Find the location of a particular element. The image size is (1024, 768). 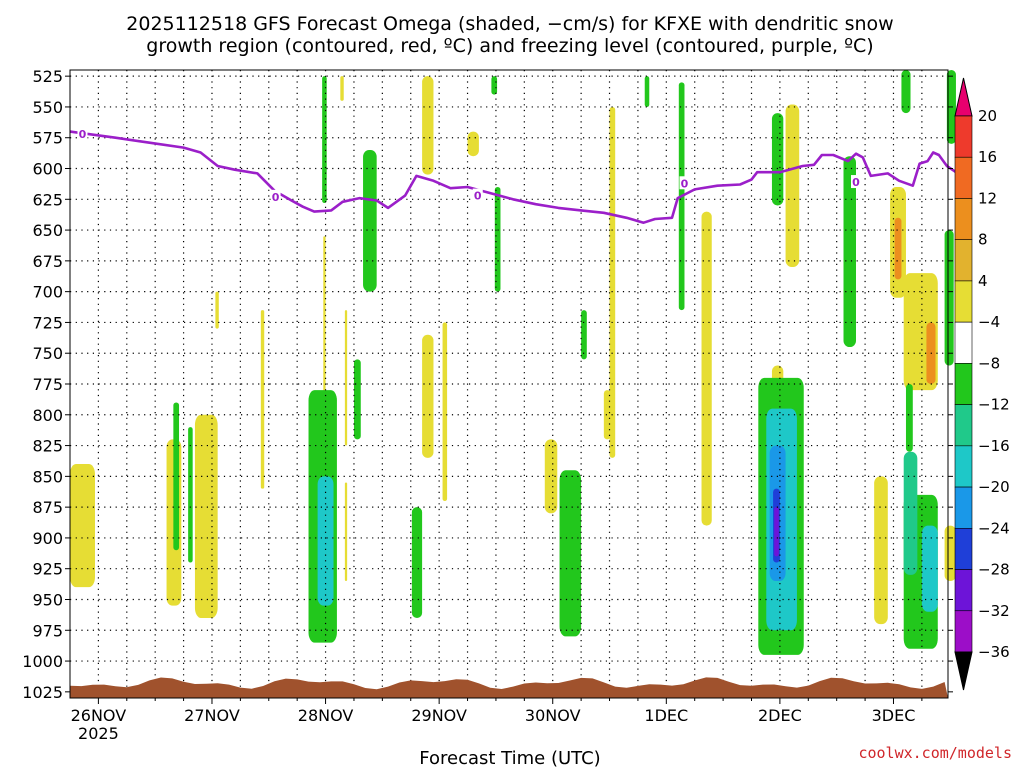

y-tick-label: 800 is located at coordinates (47, 415).